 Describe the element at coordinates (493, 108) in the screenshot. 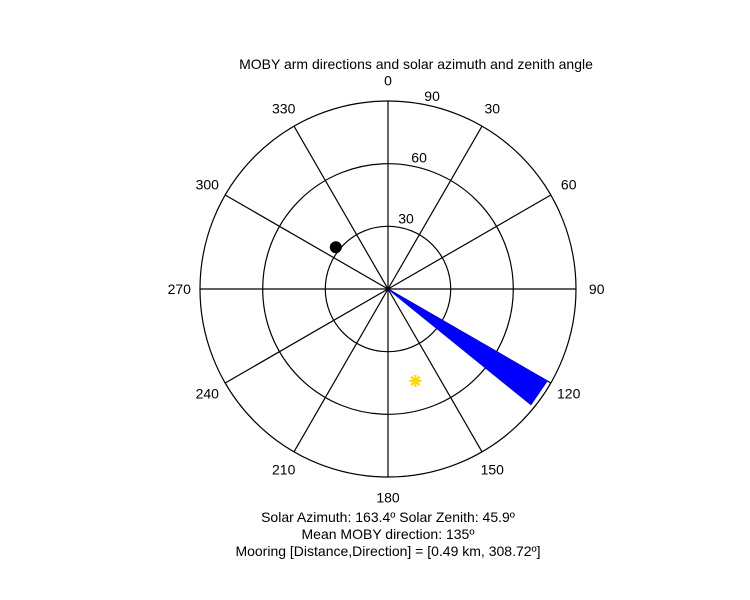

I see `angle-tick-label-30: 30` at that location.